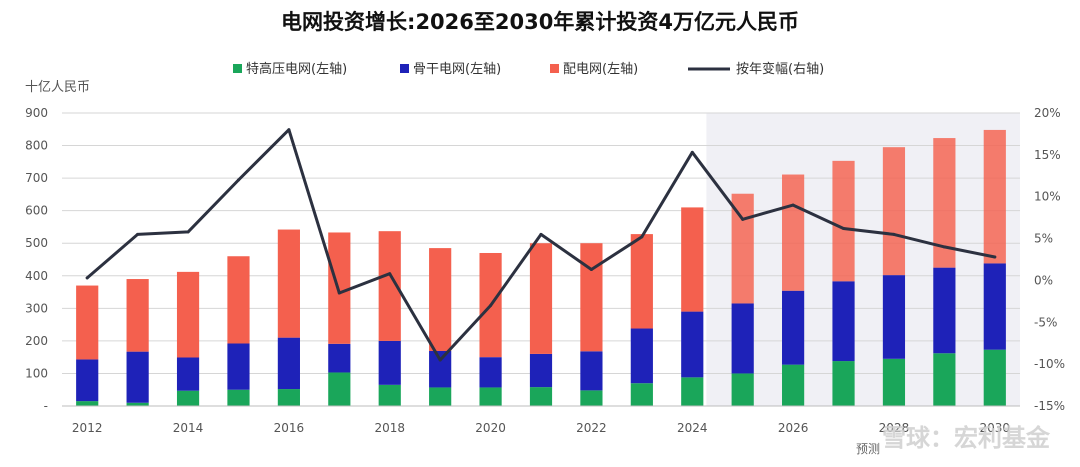  I want to click on bar-group-2021, so click(541, 324).